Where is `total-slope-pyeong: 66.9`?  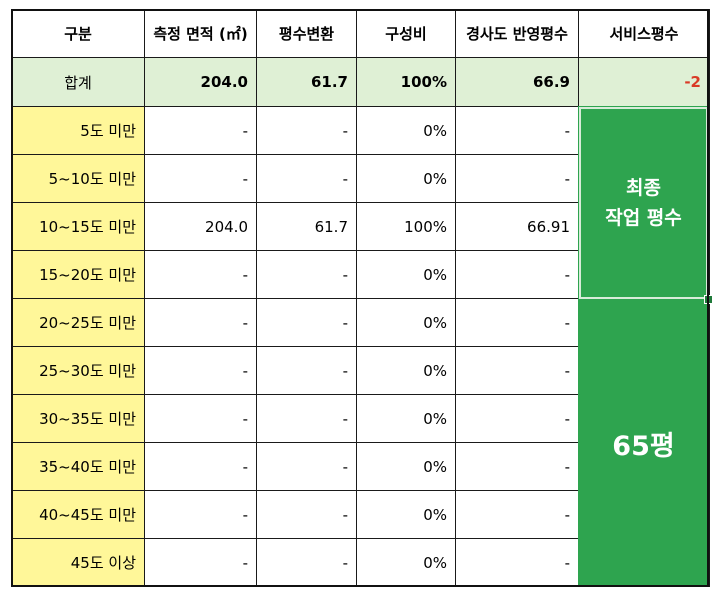
total-slope-pyeong: 66.9 is located at coordinates (517, 82).